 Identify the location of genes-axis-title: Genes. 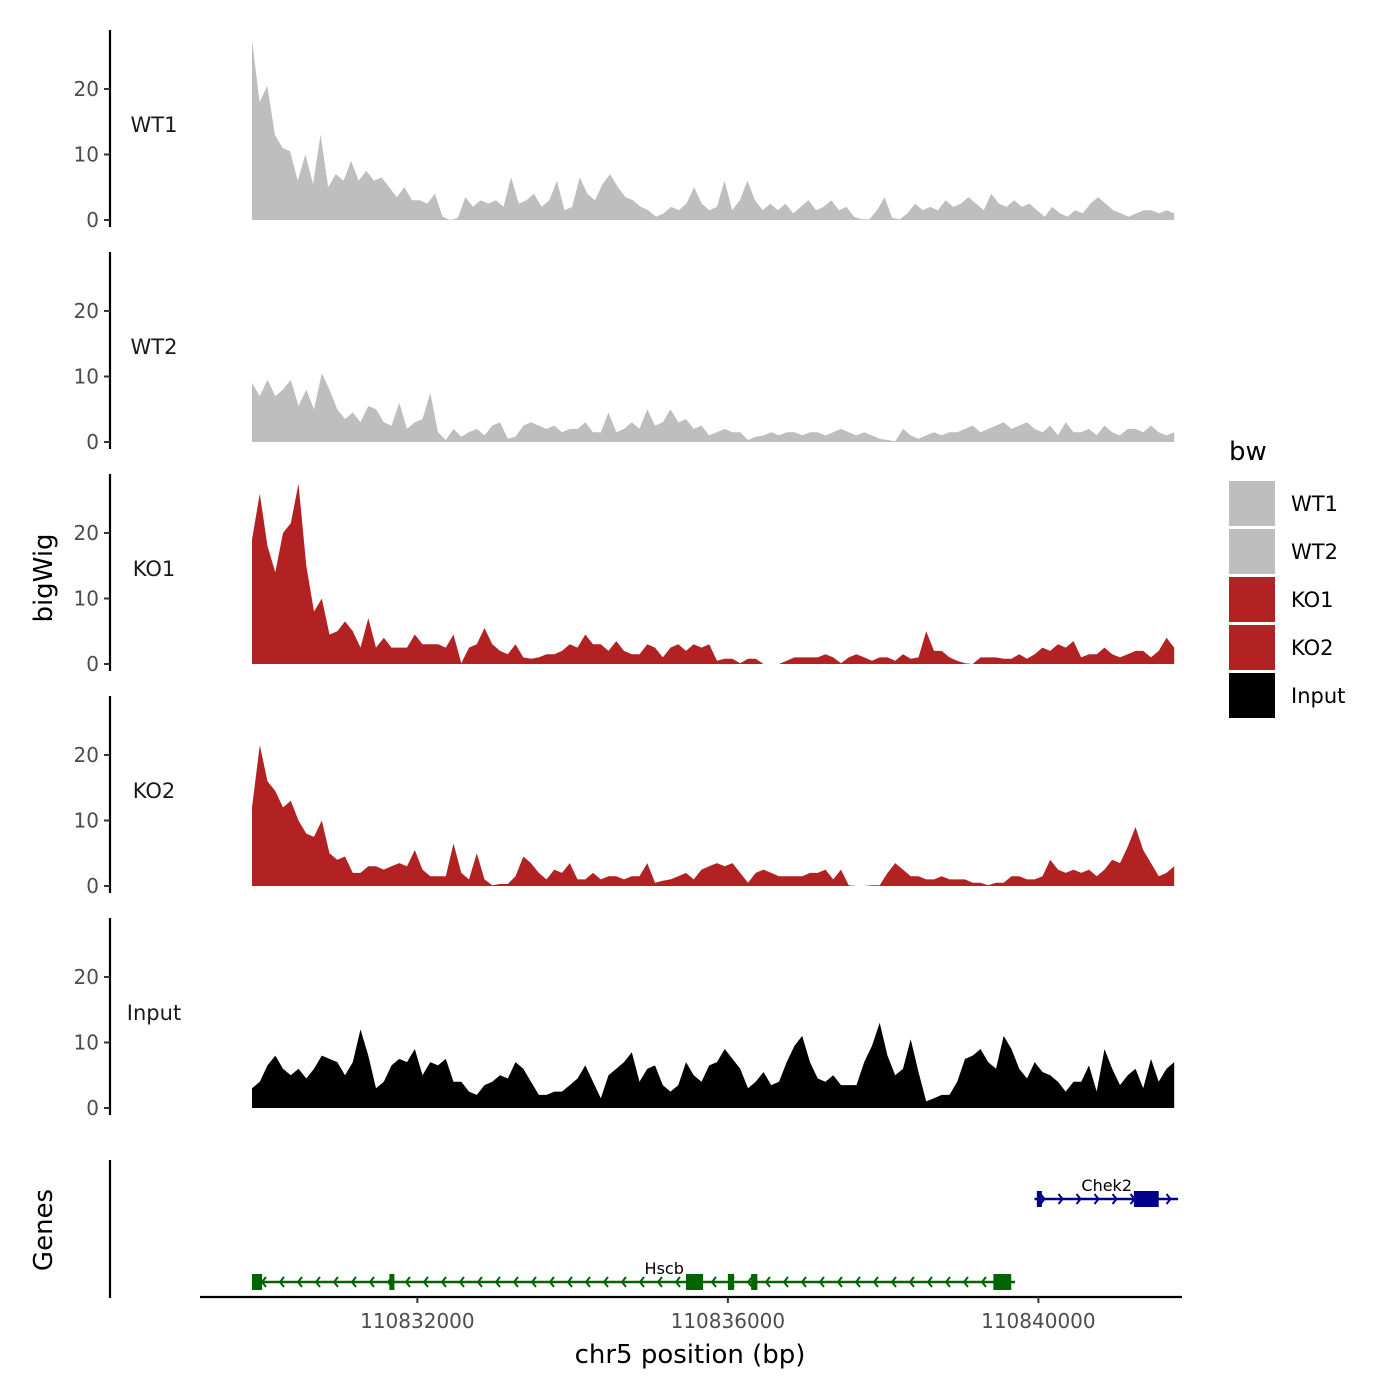
(44, 1230).